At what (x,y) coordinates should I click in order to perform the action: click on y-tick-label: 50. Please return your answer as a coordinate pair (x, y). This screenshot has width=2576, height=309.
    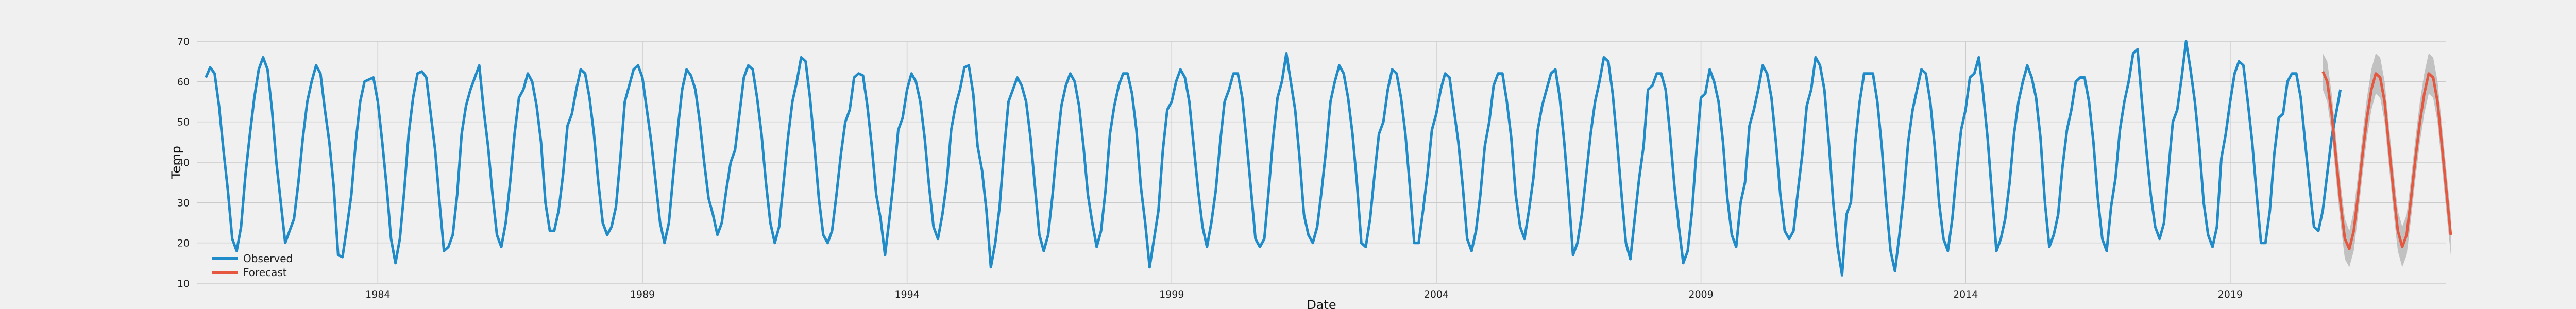
    Looking at the image, I should click on (183, 122).